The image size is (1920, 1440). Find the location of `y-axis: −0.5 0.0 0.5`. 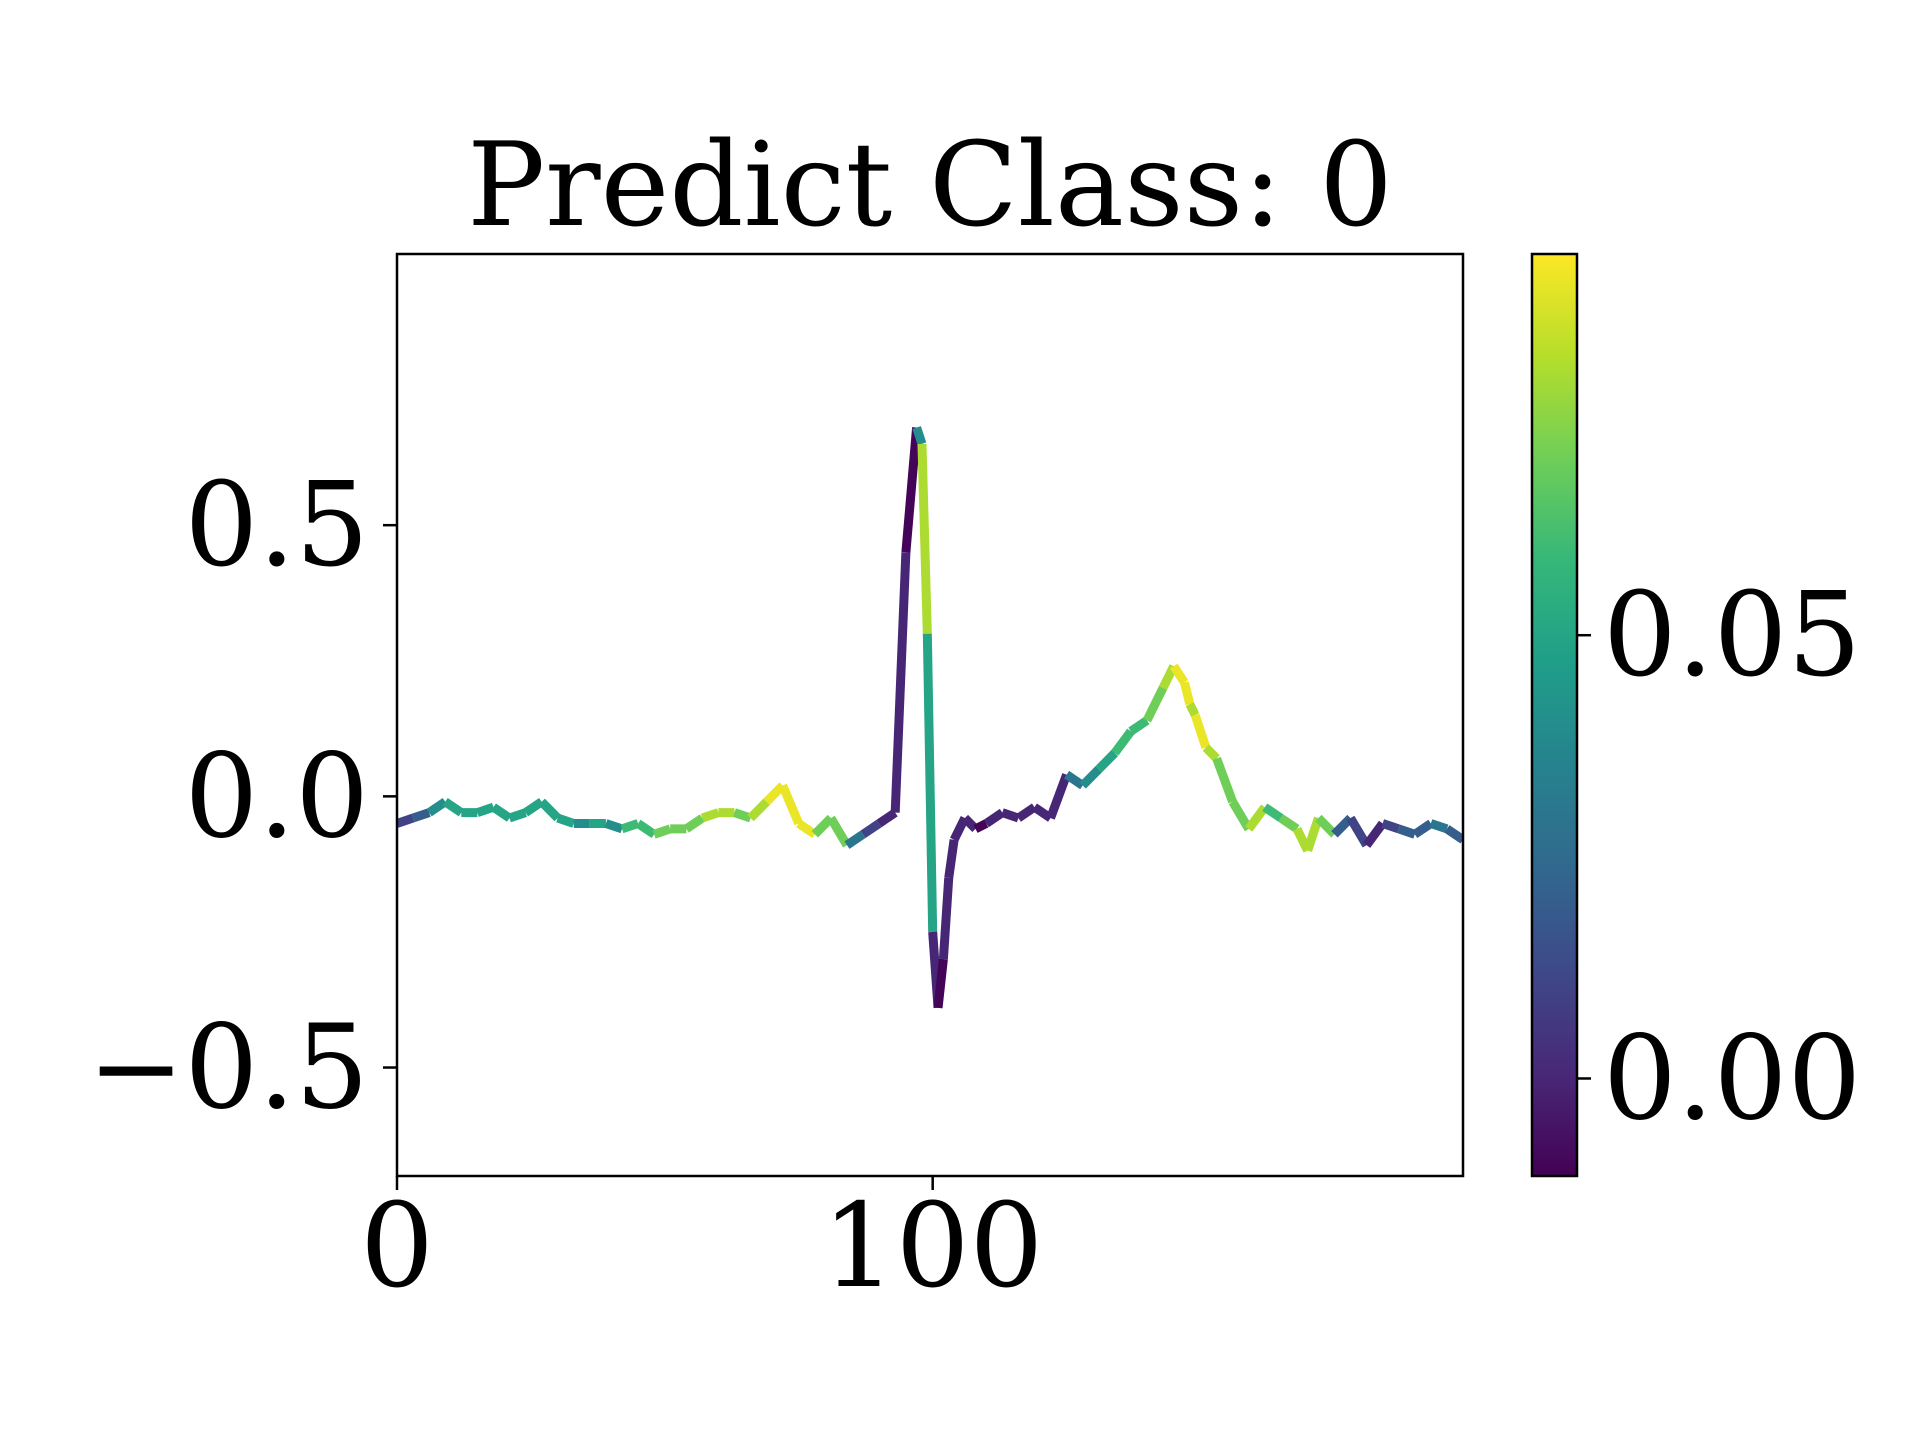

y-axis: −0.5 0.0 0.5 is located at coordinates (242, 797).